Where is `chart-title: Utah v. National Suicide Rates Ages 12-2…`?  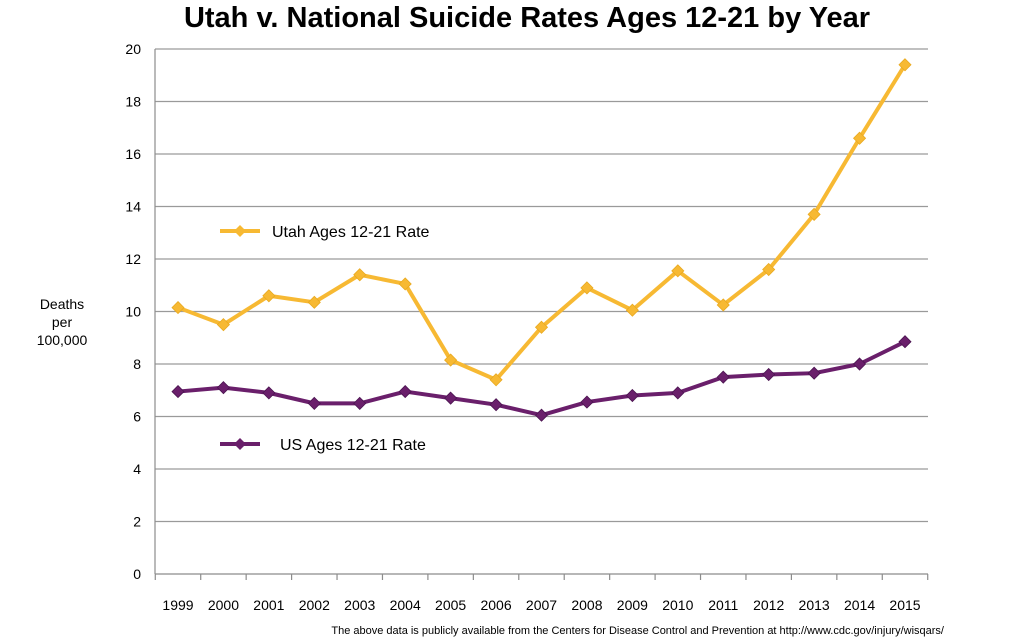 chart-title: Utah v. National Suicide Rates Ages 12-2… is located at coordinates (527, 18).